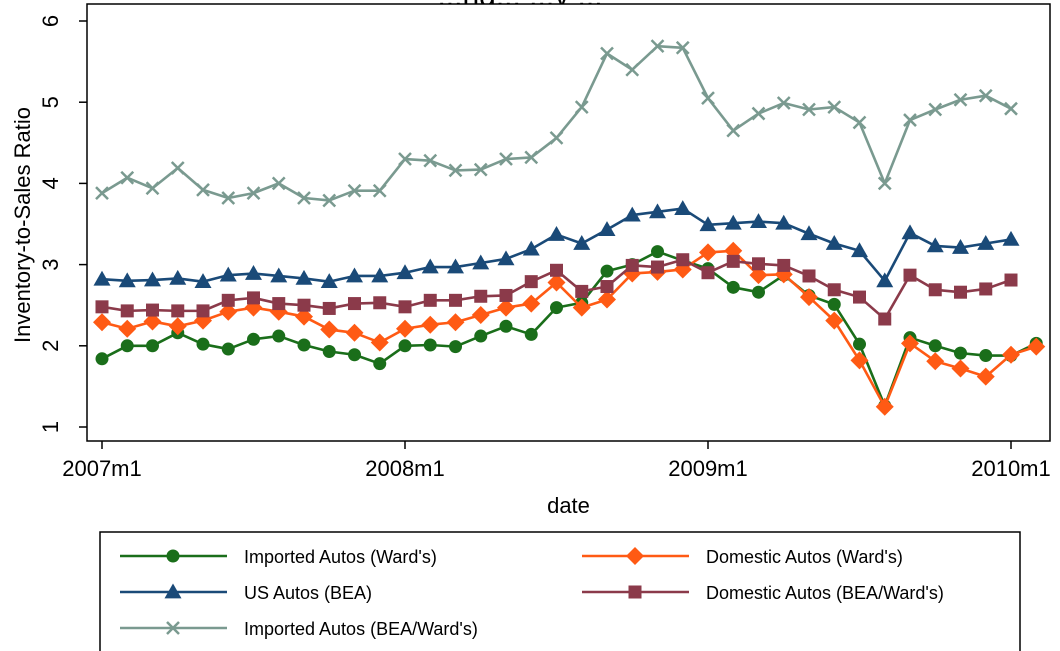 The image size is (1060, 651). What do you see at coordinates (361, 629) in the screenshot?
I see `legend-label: Imported Autos (BEA/Ward's)` at bounding box center [361, 629].